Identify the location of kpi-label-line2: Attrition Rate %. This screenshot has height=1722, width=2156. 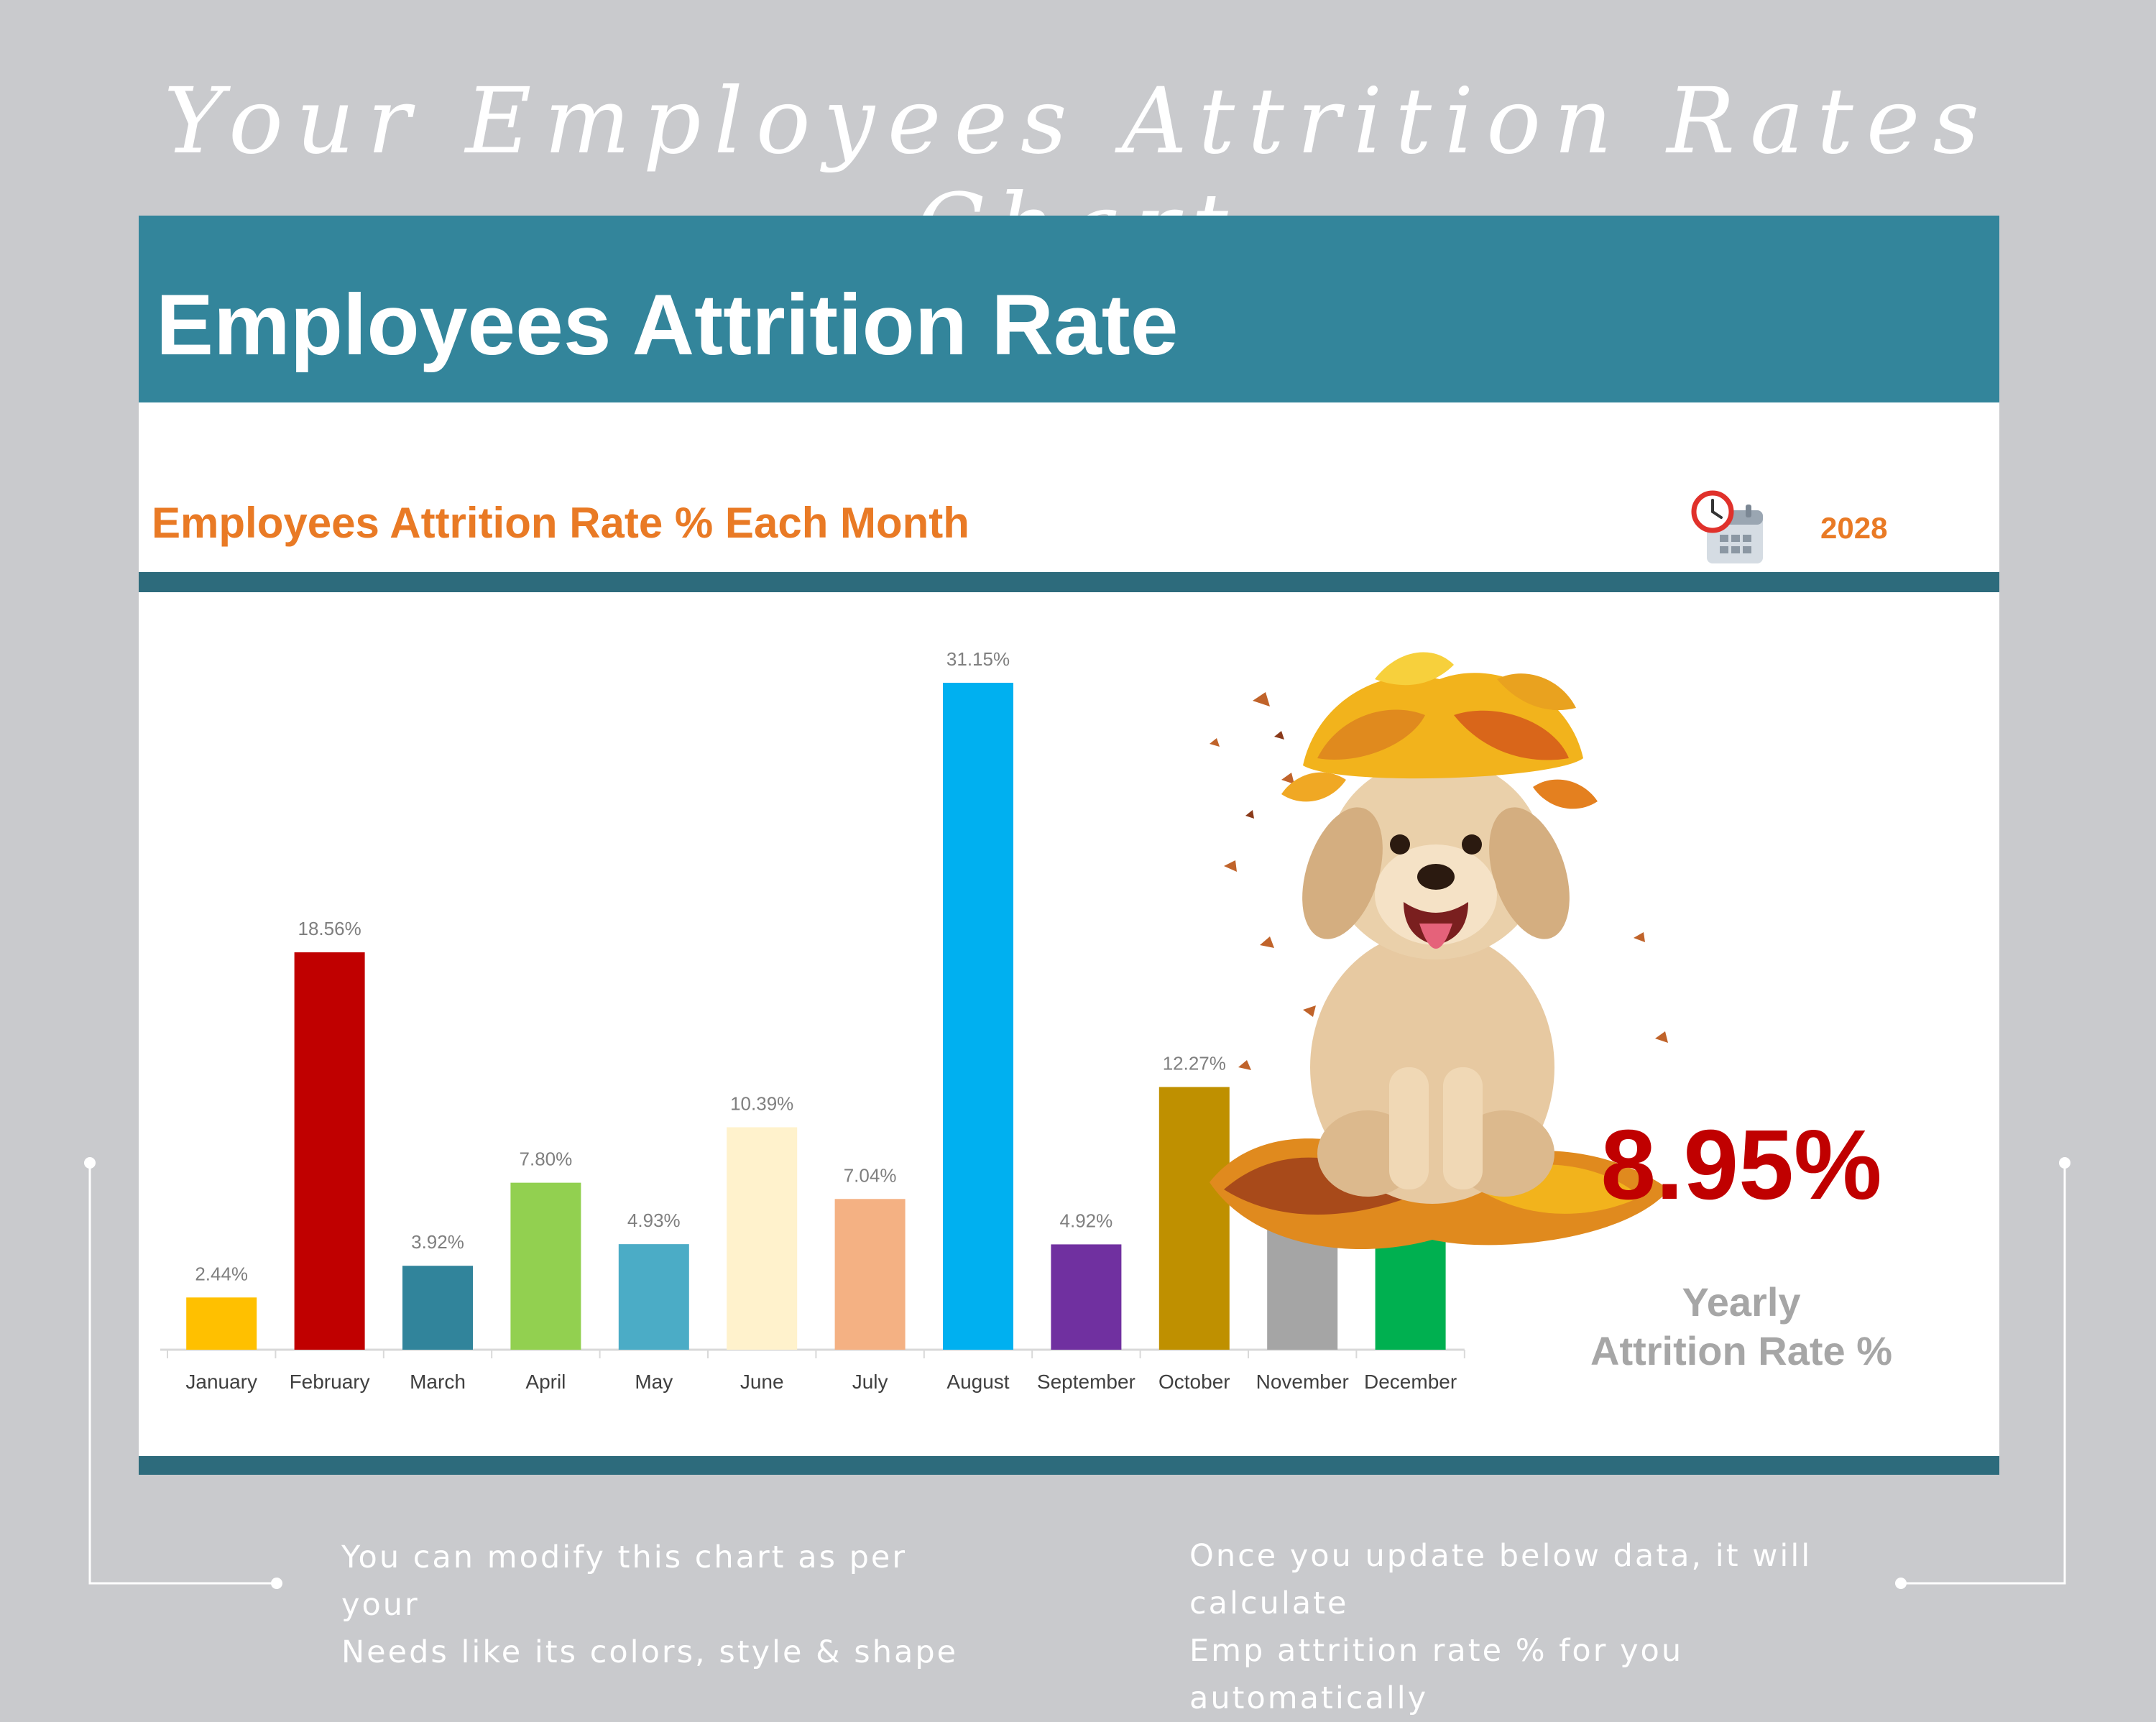
(1741, 1350).